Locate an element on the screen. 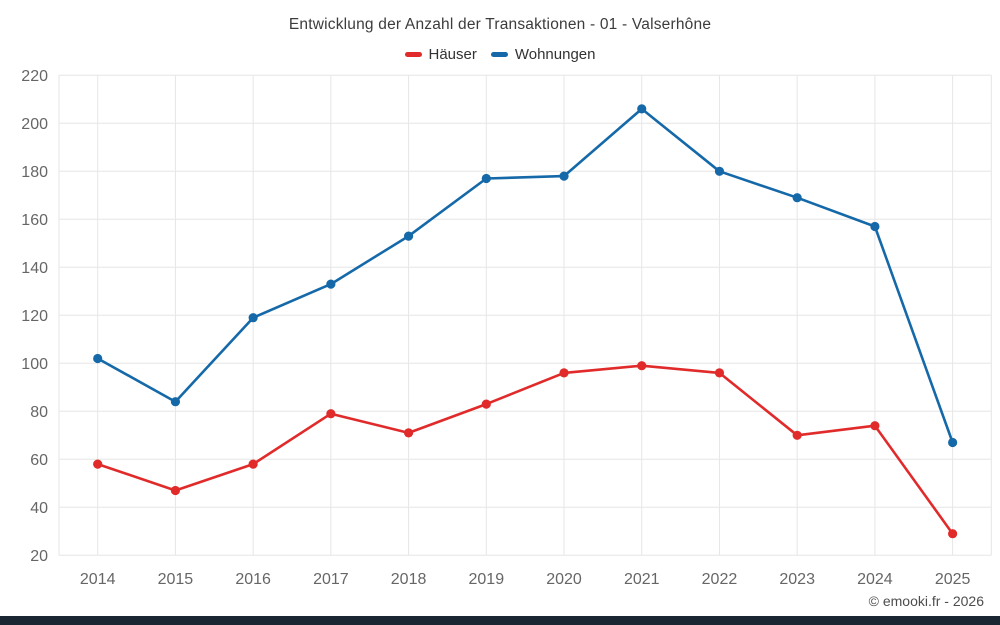 The height and width of the screenshot is (625, 1000). y-axis-tick-label: 160 is located at coordinates (34, 220).